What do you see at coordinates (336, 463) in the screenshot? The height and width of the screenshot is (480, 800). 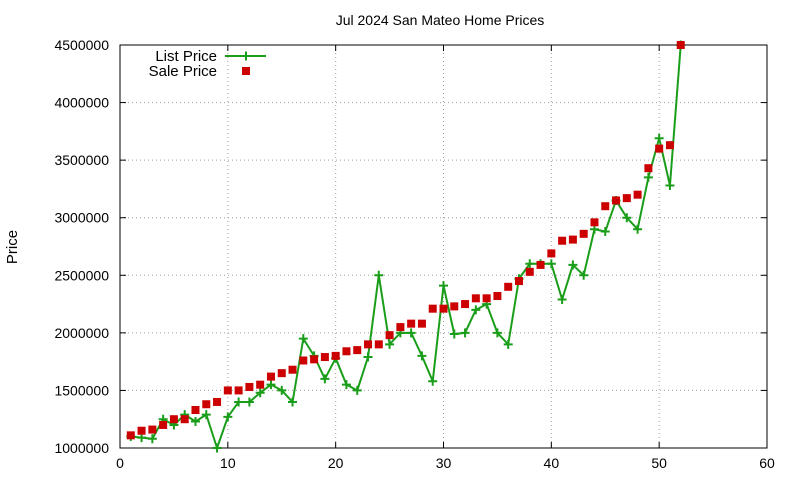 I see `x-tick-label: 20` at bounding box center [336, 463].